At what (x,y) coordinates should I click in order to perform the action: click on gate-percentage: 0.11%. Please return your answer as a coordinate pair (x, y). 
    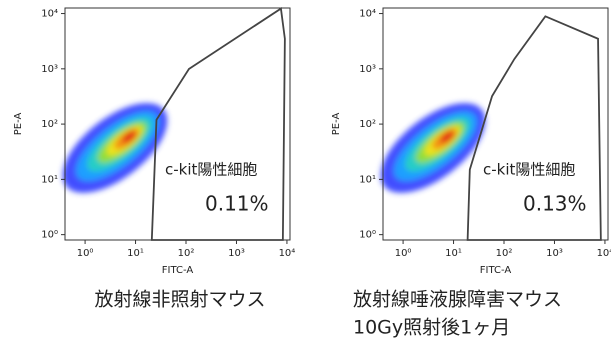
    Looking at the image, I should click on (237, 204).